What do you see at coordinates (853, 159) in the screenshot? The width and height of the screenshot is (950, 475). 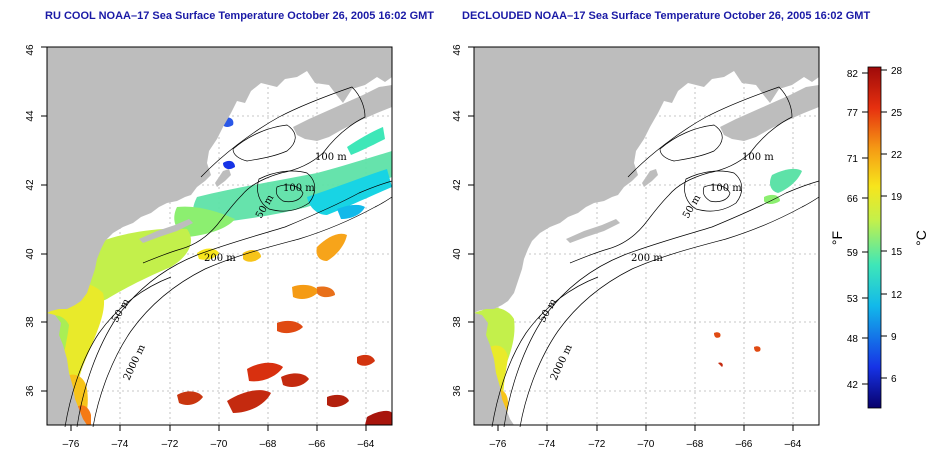 I see `fahrenheit-tick: 71` at bounding box center [853, 159].